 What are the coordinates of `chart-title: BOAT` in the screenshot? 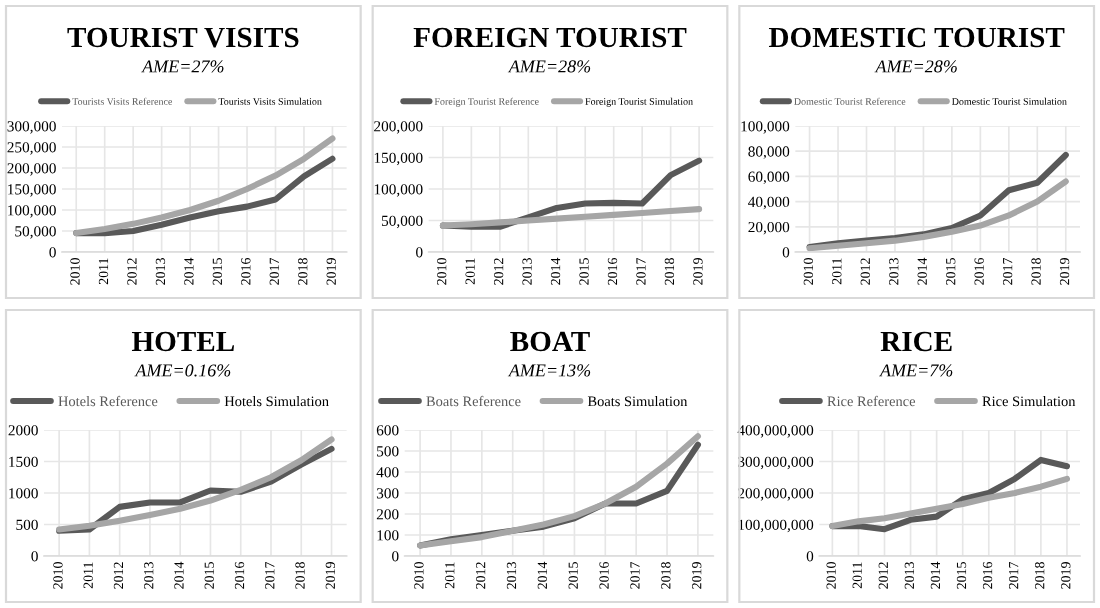 It's located at (550, 341).